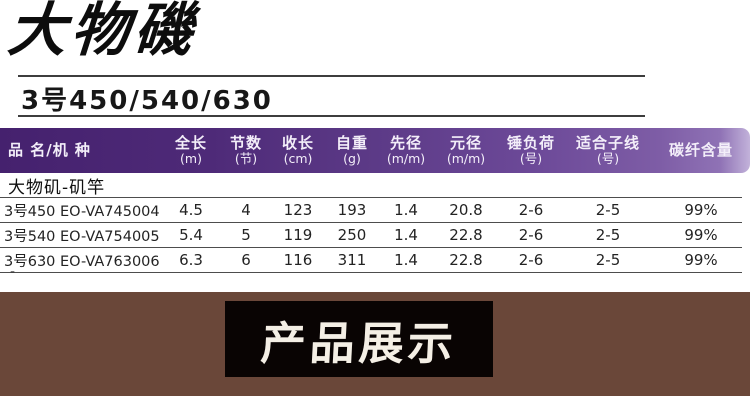 Image resolution: width=750 pixels, height=410 pixels. Describe the element at coordinates (405, 143) in the screenshot. I see `col-header-label: 先径` at that location.